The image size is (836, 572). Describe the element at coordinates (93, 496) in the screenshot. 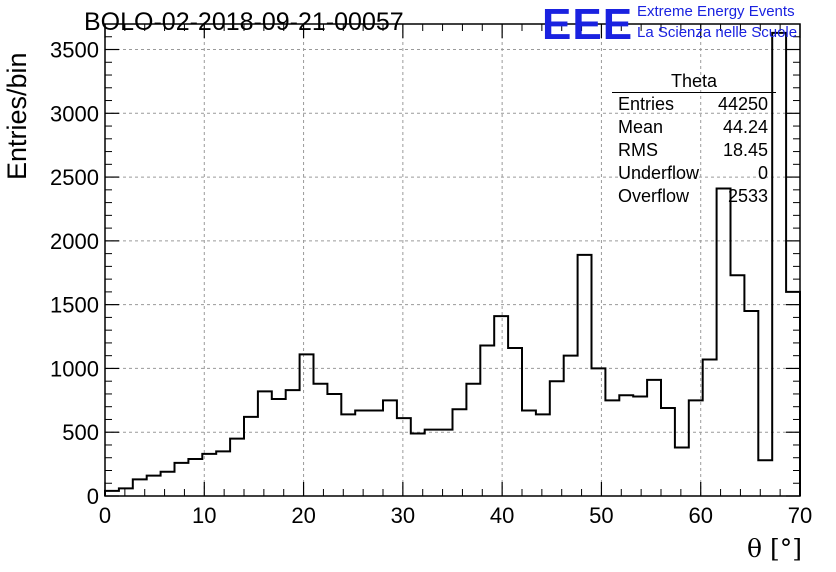

I see `y-tick-label: 0` at that location.